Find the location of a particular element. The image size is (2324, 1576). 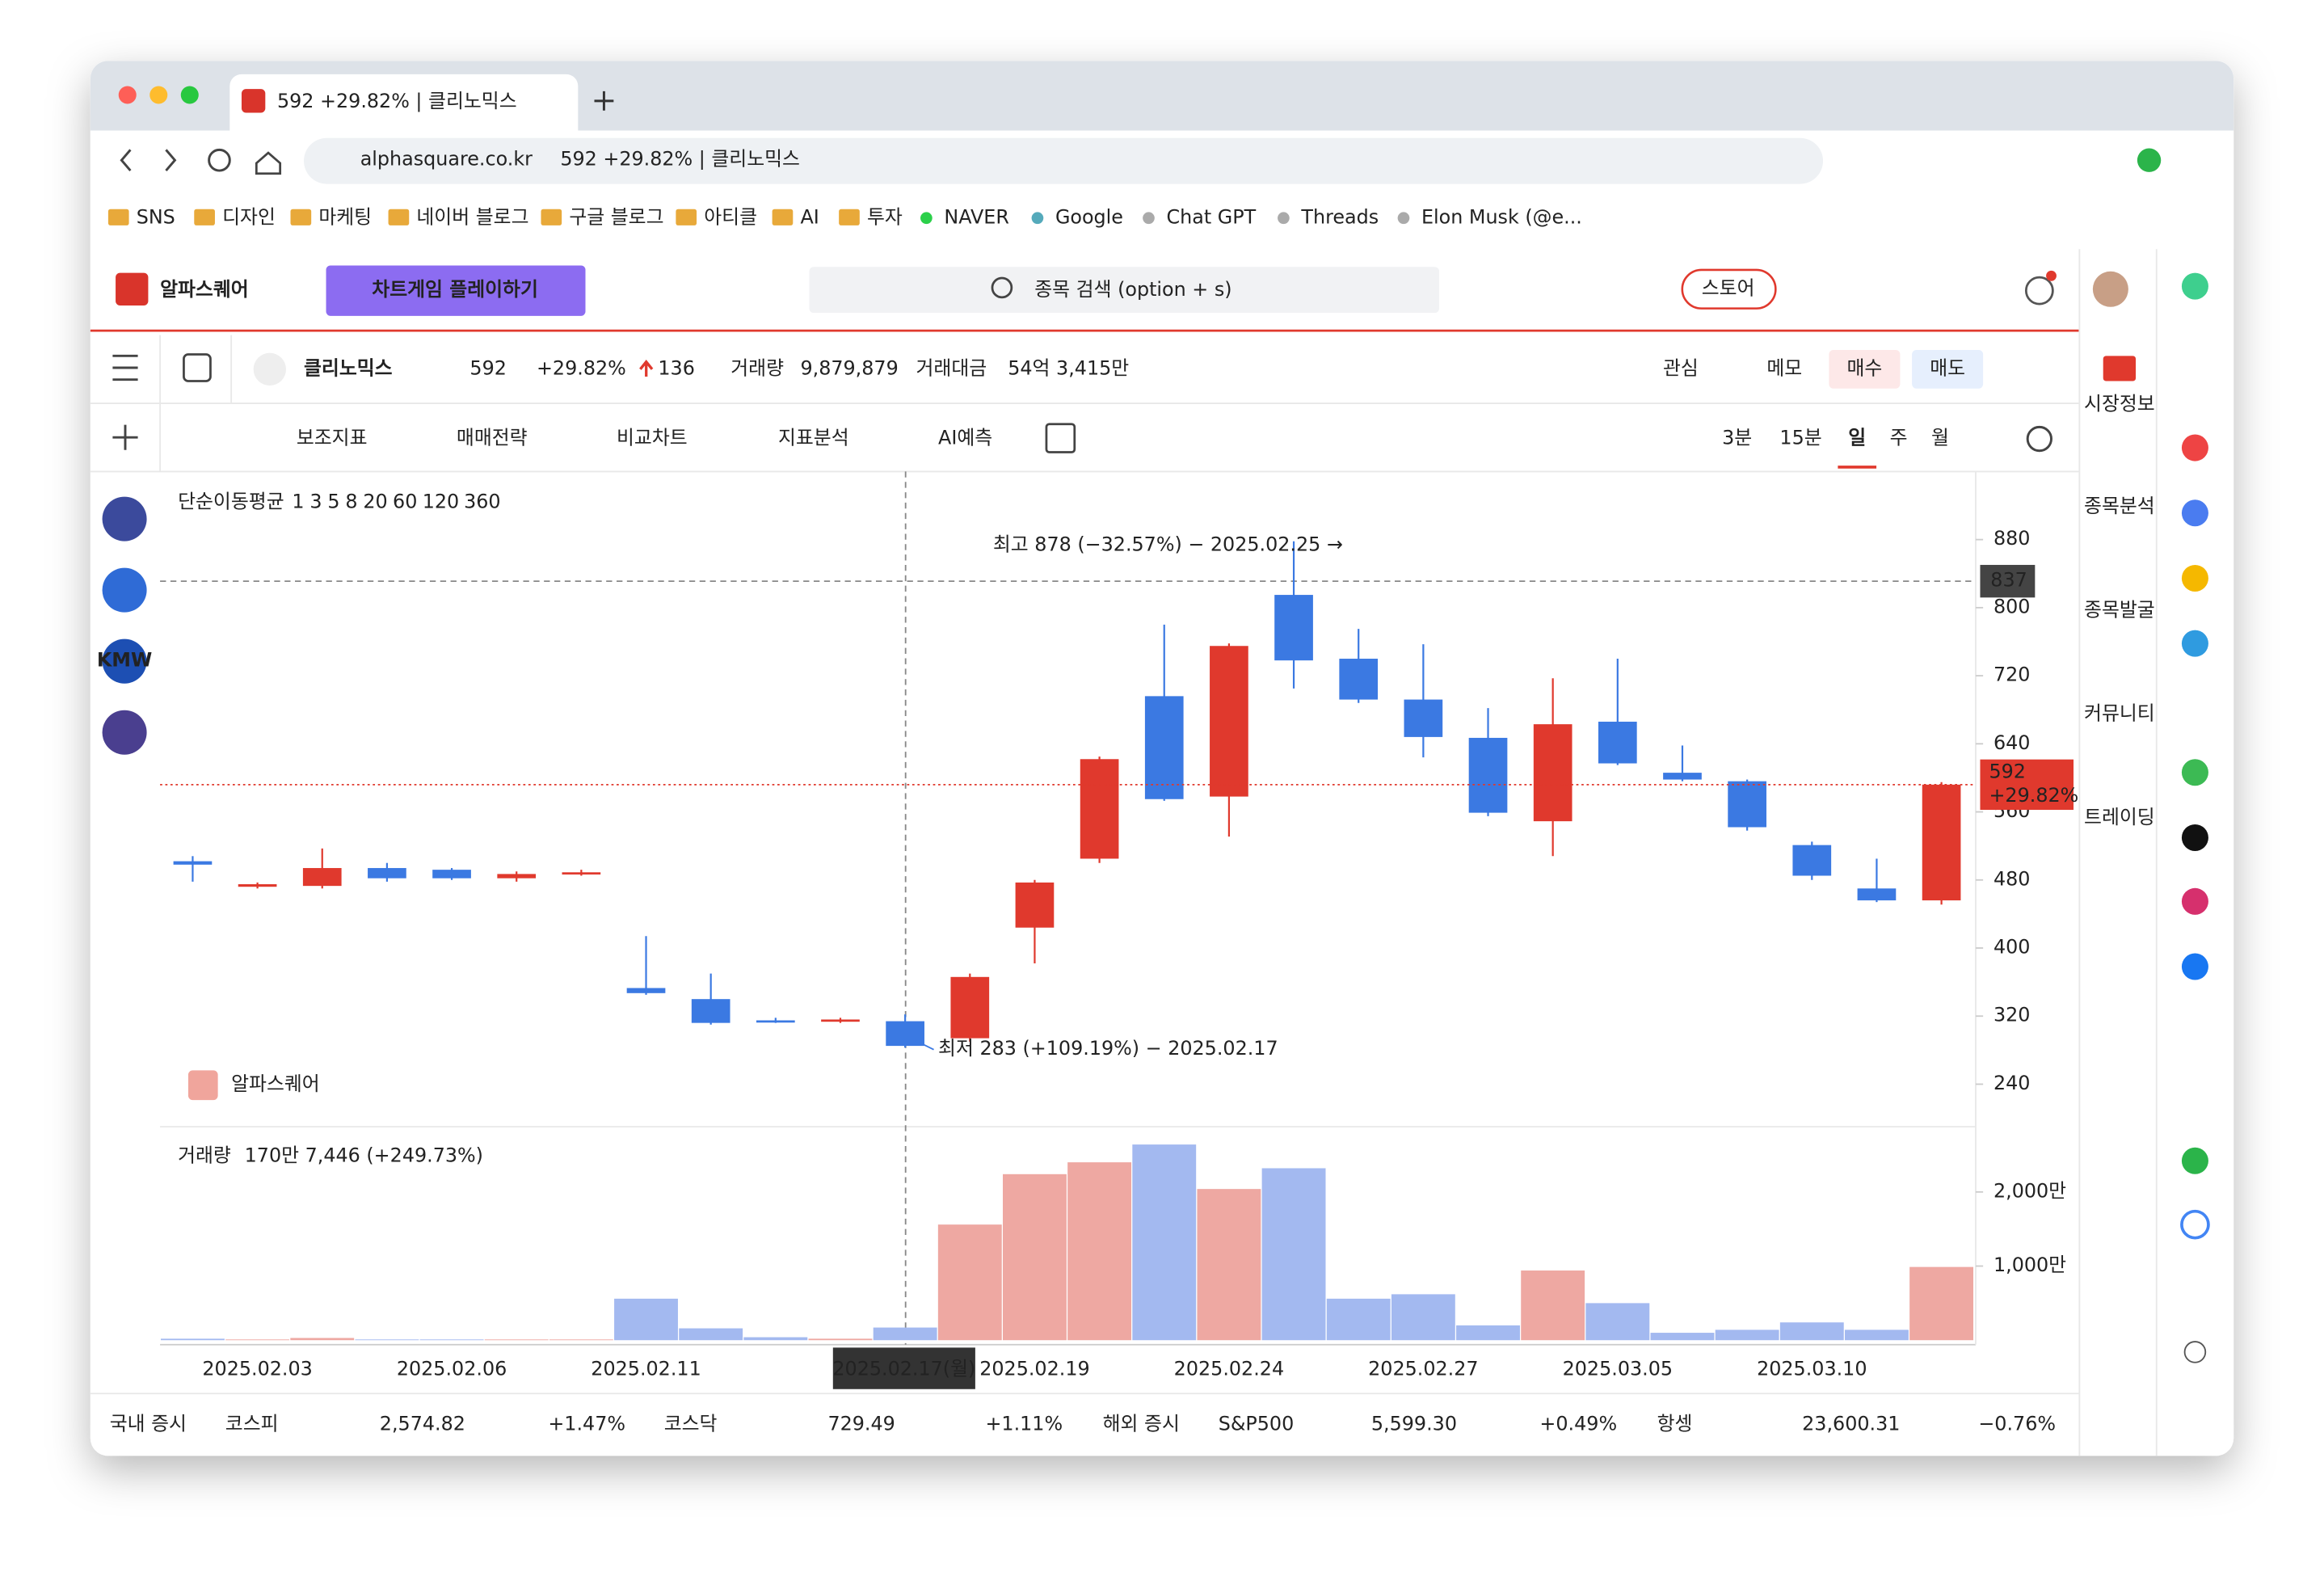

button: 매도 is located at coordinates (1947, 367).